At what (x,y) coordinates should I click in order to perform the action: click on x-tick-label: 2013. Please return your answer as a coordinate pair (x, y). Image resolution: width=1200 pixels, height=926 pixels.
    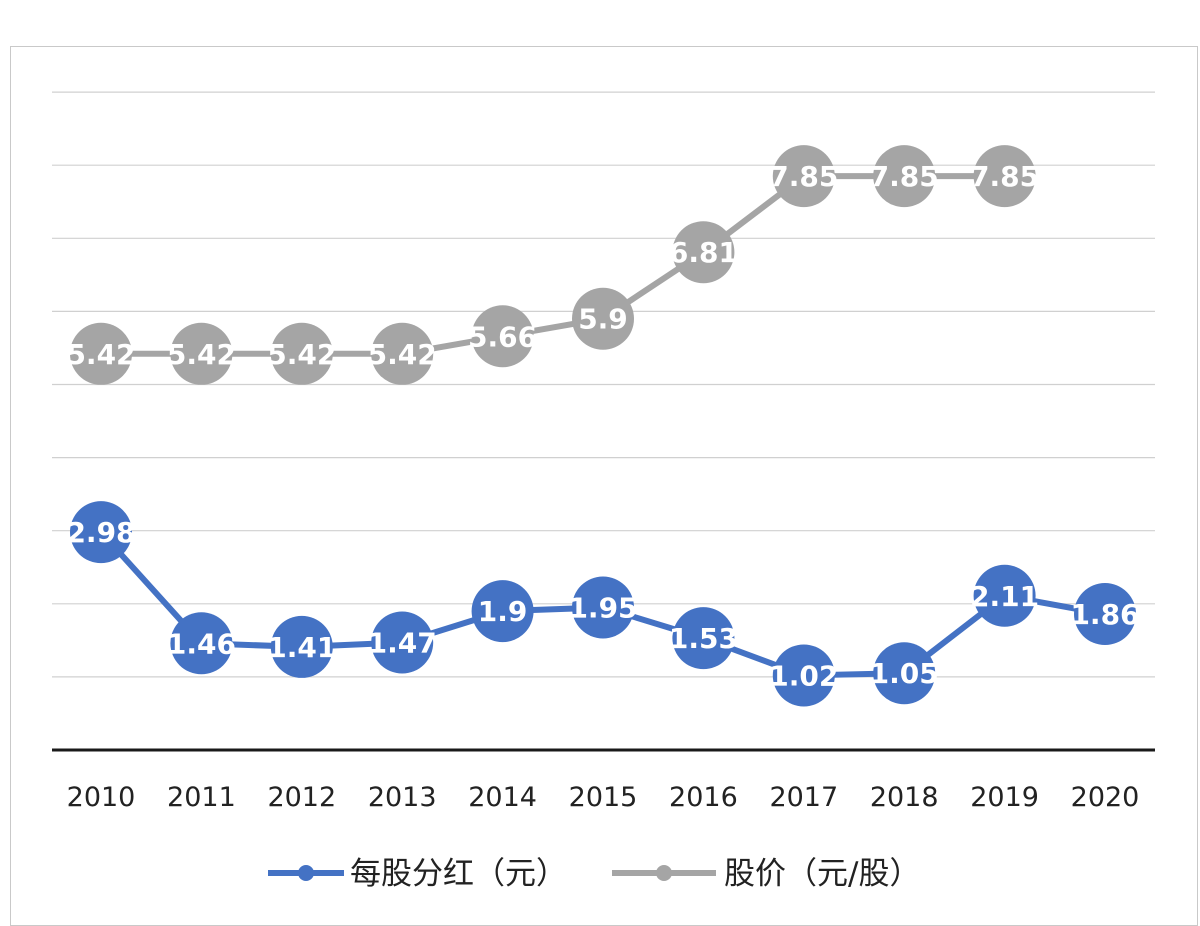
    Looking at the image, I should click on (402, 797).